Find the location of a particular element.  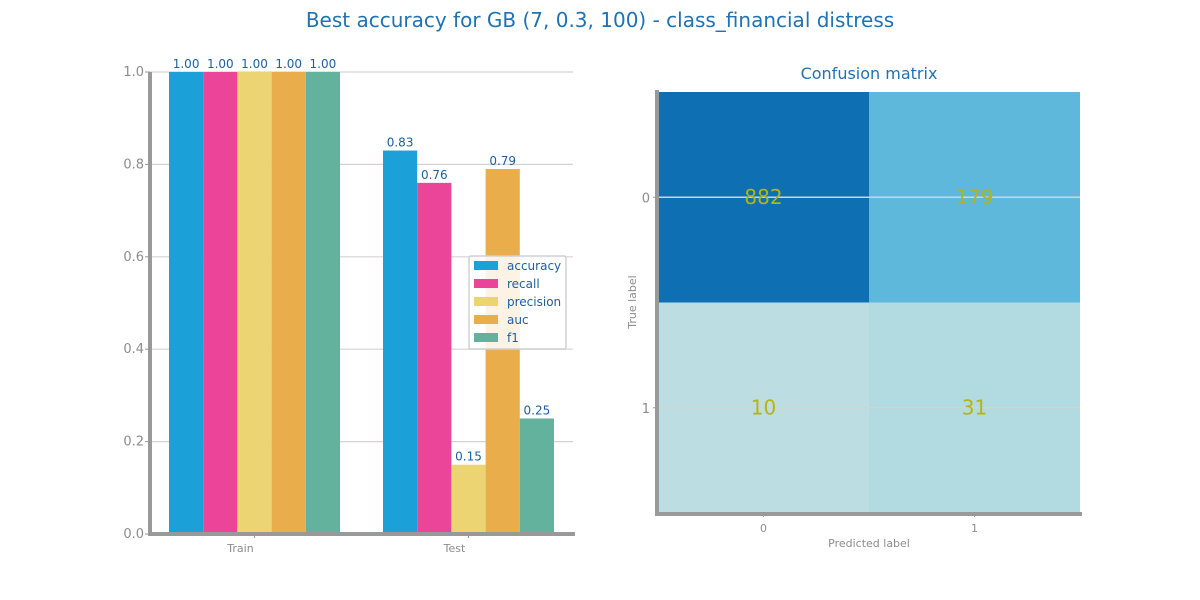

cm-xlabel: Predicted label is located at coordinates (869, 543).